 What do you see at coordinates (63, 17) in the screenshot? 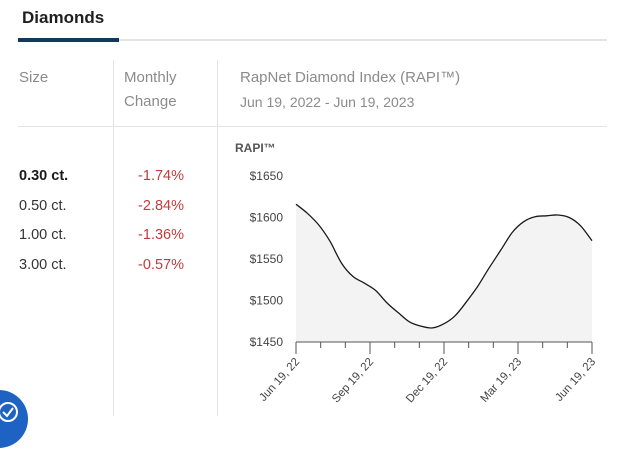
I see `tab-diamonds: Diamonds` at bounding box center [63, 17].